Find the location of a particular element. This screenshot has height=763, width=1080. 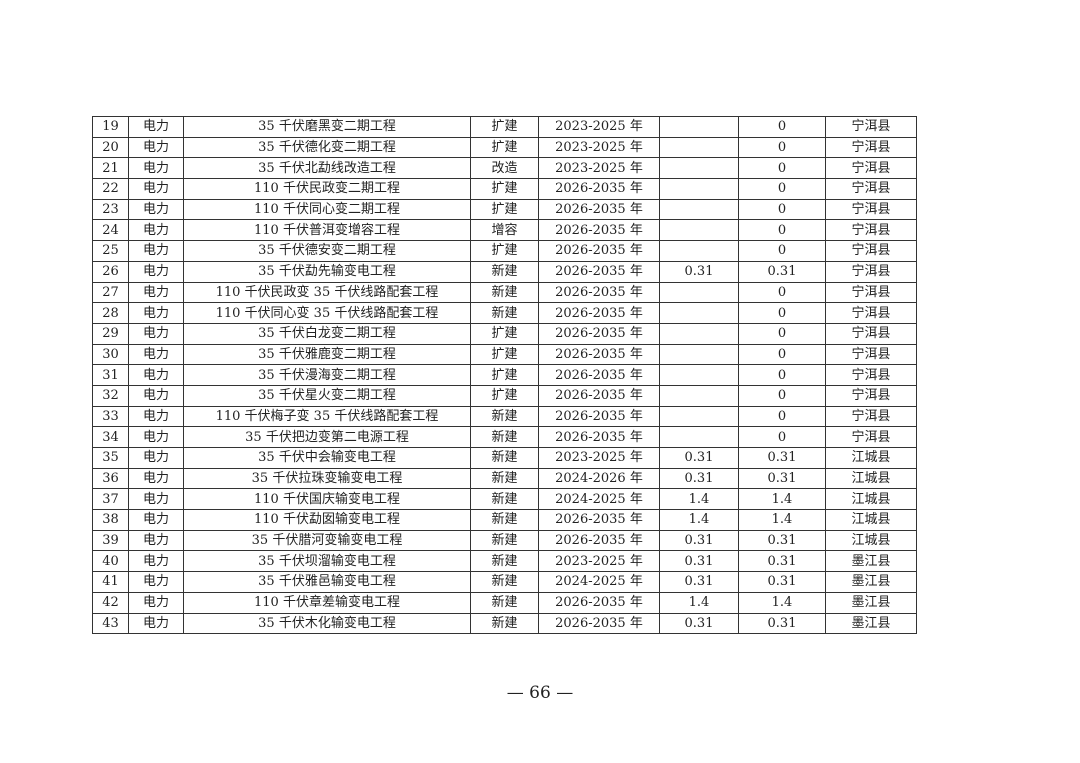

cell-row-index: 20 is located at coordinates (110, 147).